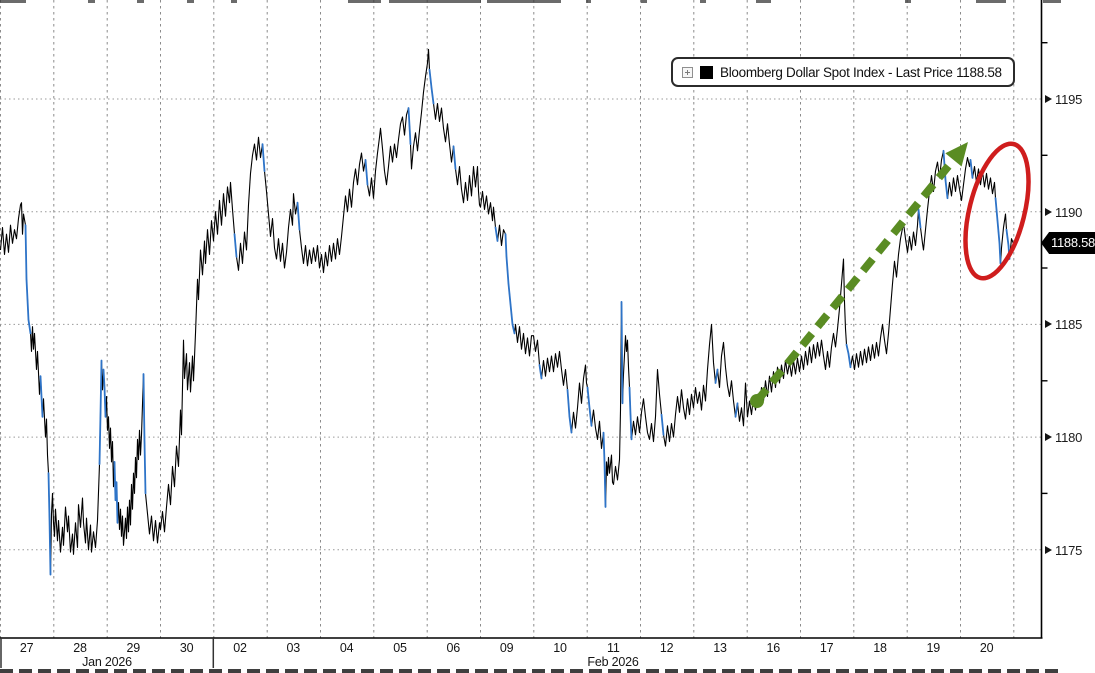 The width and height of the screenshot is (1095, 673). What do you see at coordinates (346, 648) in the screenshot?
I see `x-axis-label-04: 04` at bounding box center [346, 648].